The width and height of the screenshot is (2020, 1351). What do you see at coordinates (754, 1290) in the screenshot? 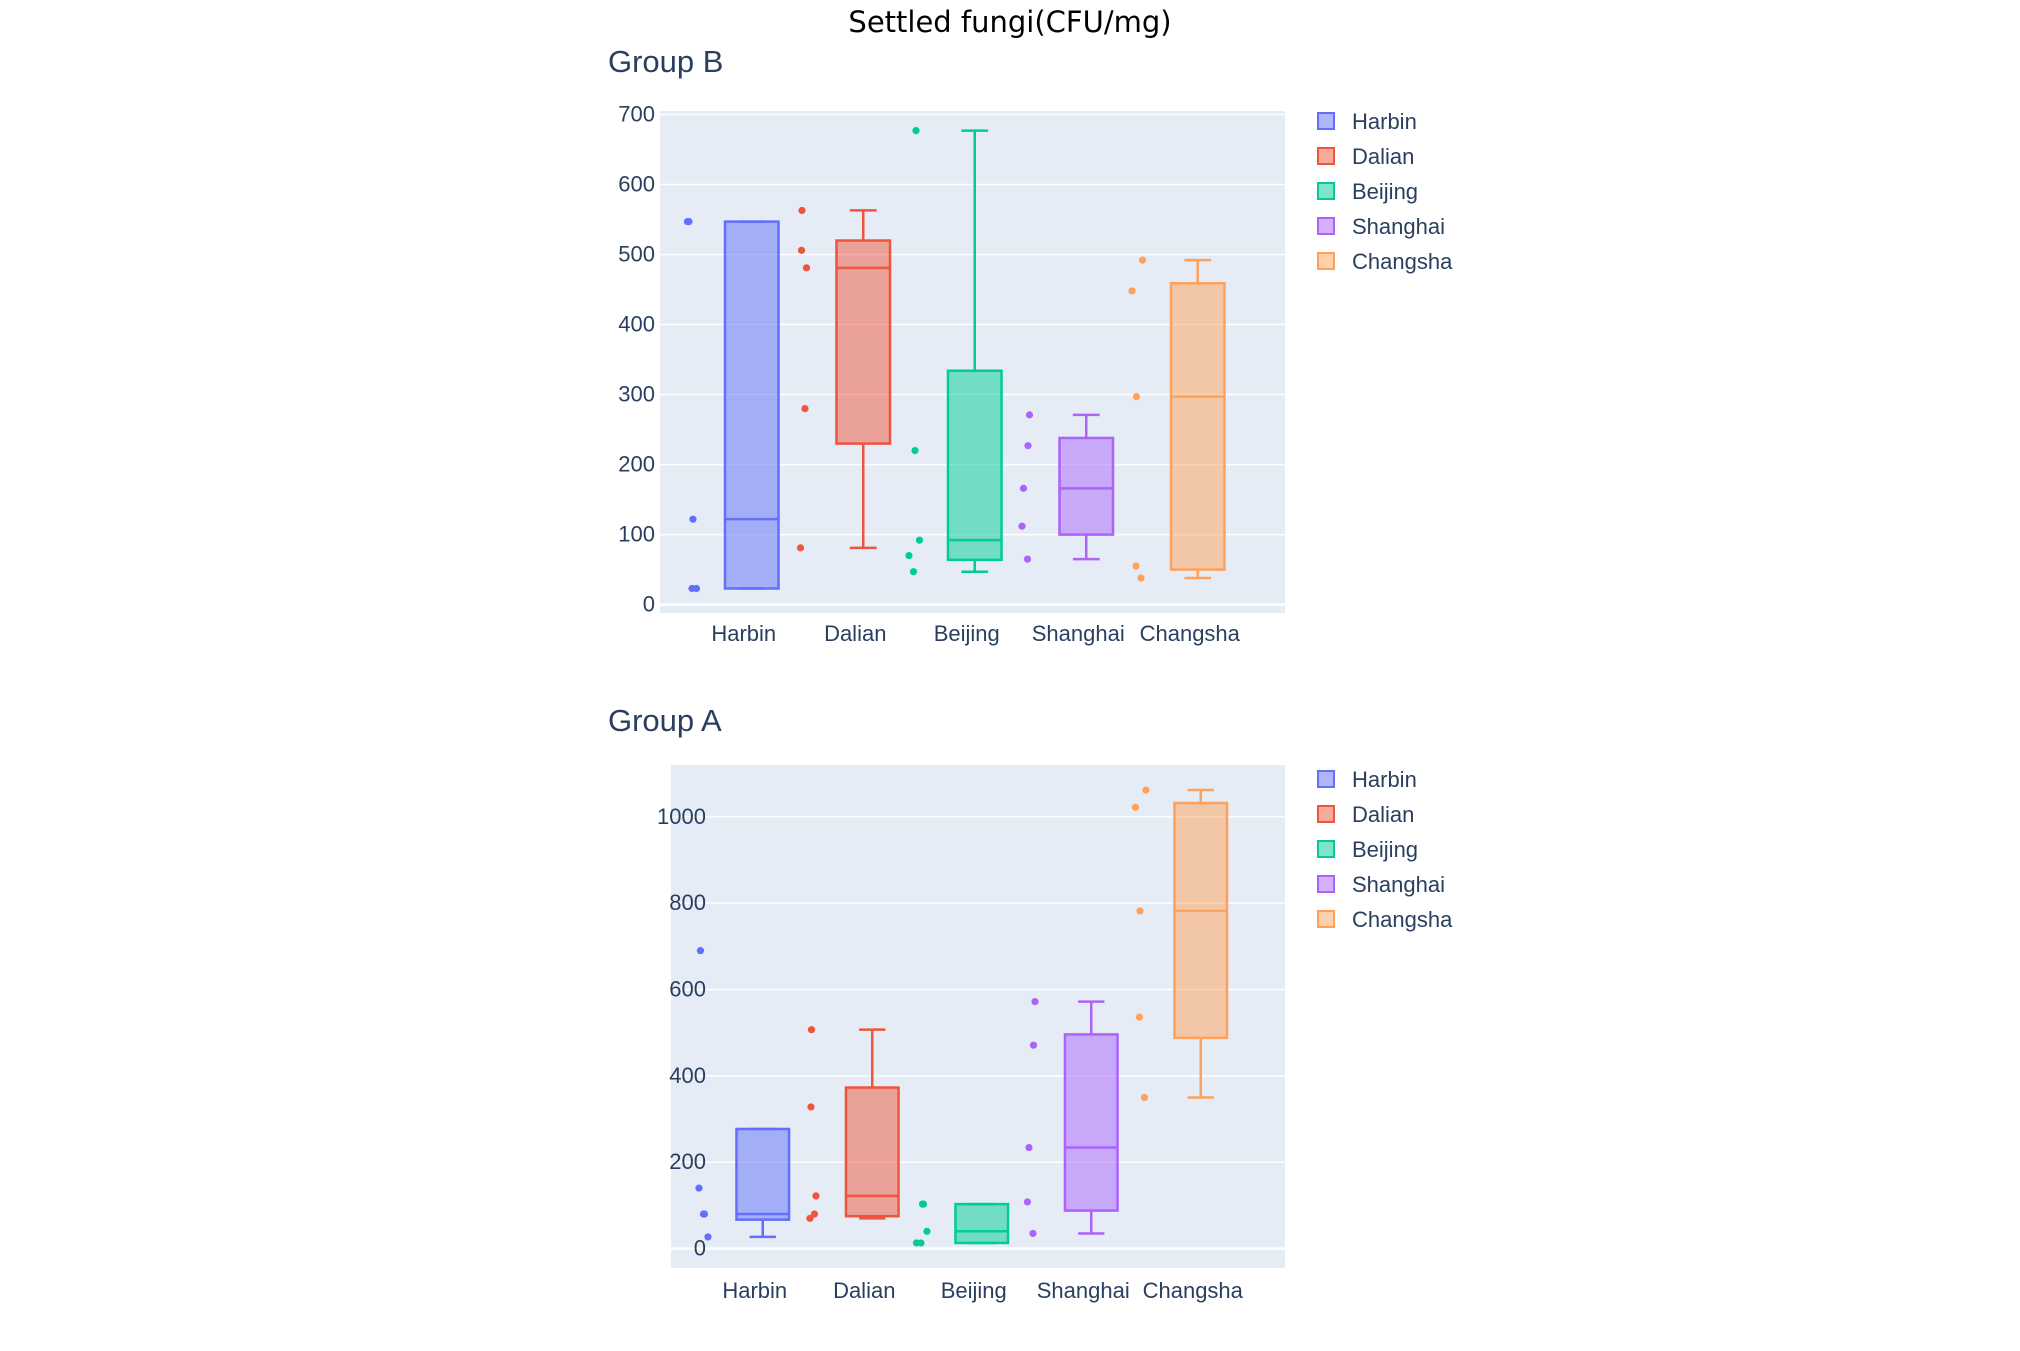
I see `group-a-xtick-label-harbin: Harbin` at bounding box center [754, 1290].